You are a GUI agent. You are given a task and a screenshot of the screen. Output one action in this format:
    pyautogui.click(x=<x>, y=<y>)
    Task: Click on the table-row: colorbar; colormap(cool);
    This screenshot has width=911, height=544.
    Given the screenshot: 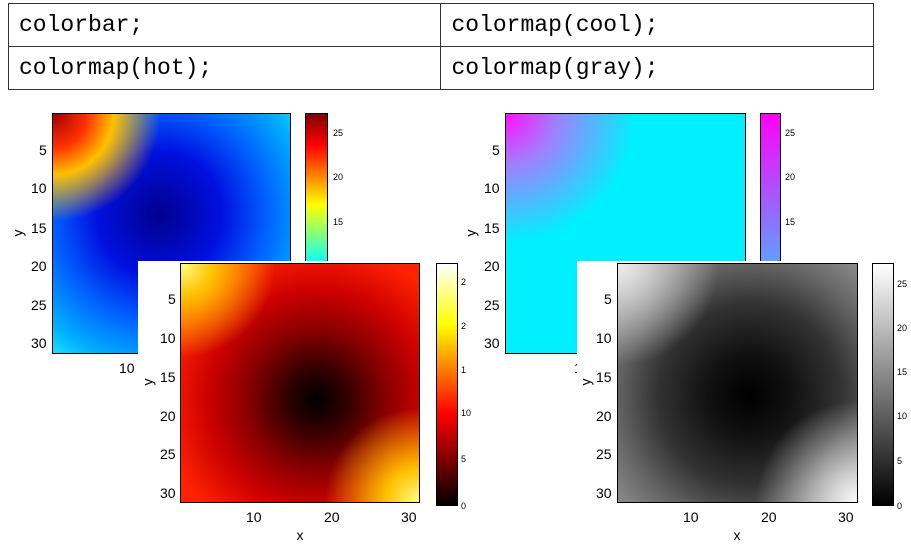 What is the action you would take?
    pyautogui.click(x=440, y=25)
    